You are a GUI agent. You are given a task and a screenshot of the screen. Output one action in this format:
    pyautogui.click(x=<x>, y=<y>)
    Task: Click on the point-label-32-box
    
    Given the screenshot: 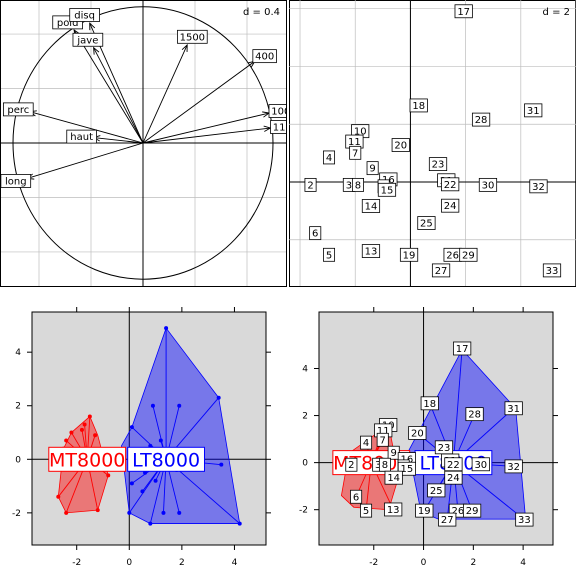 What is the action you would take?
    pyautogui.click(x=513, y=466)
    